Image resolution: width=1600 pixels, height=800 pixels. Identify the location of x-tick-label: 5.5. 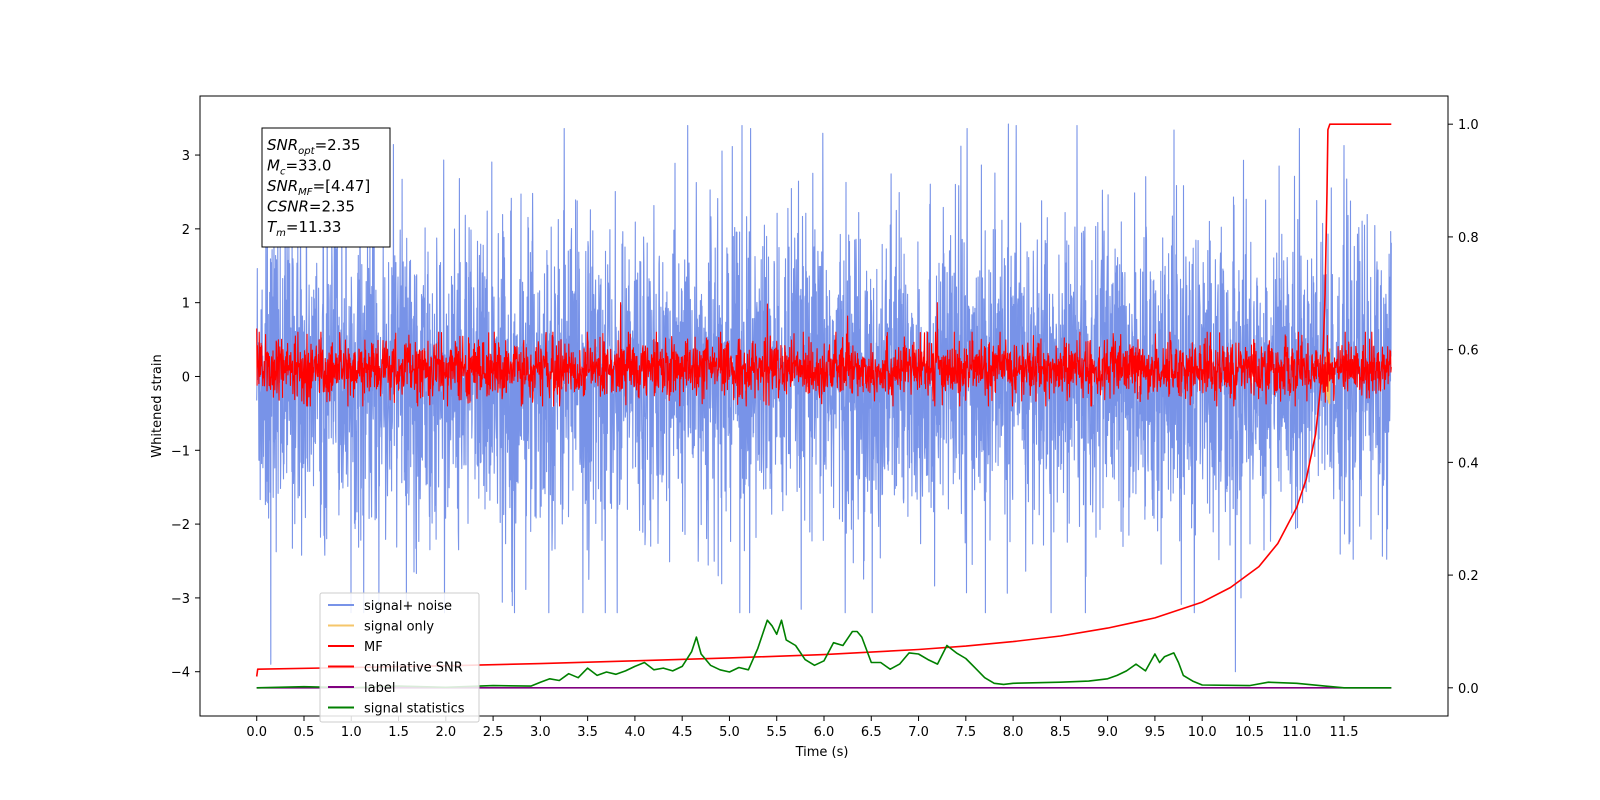
(776, 732).